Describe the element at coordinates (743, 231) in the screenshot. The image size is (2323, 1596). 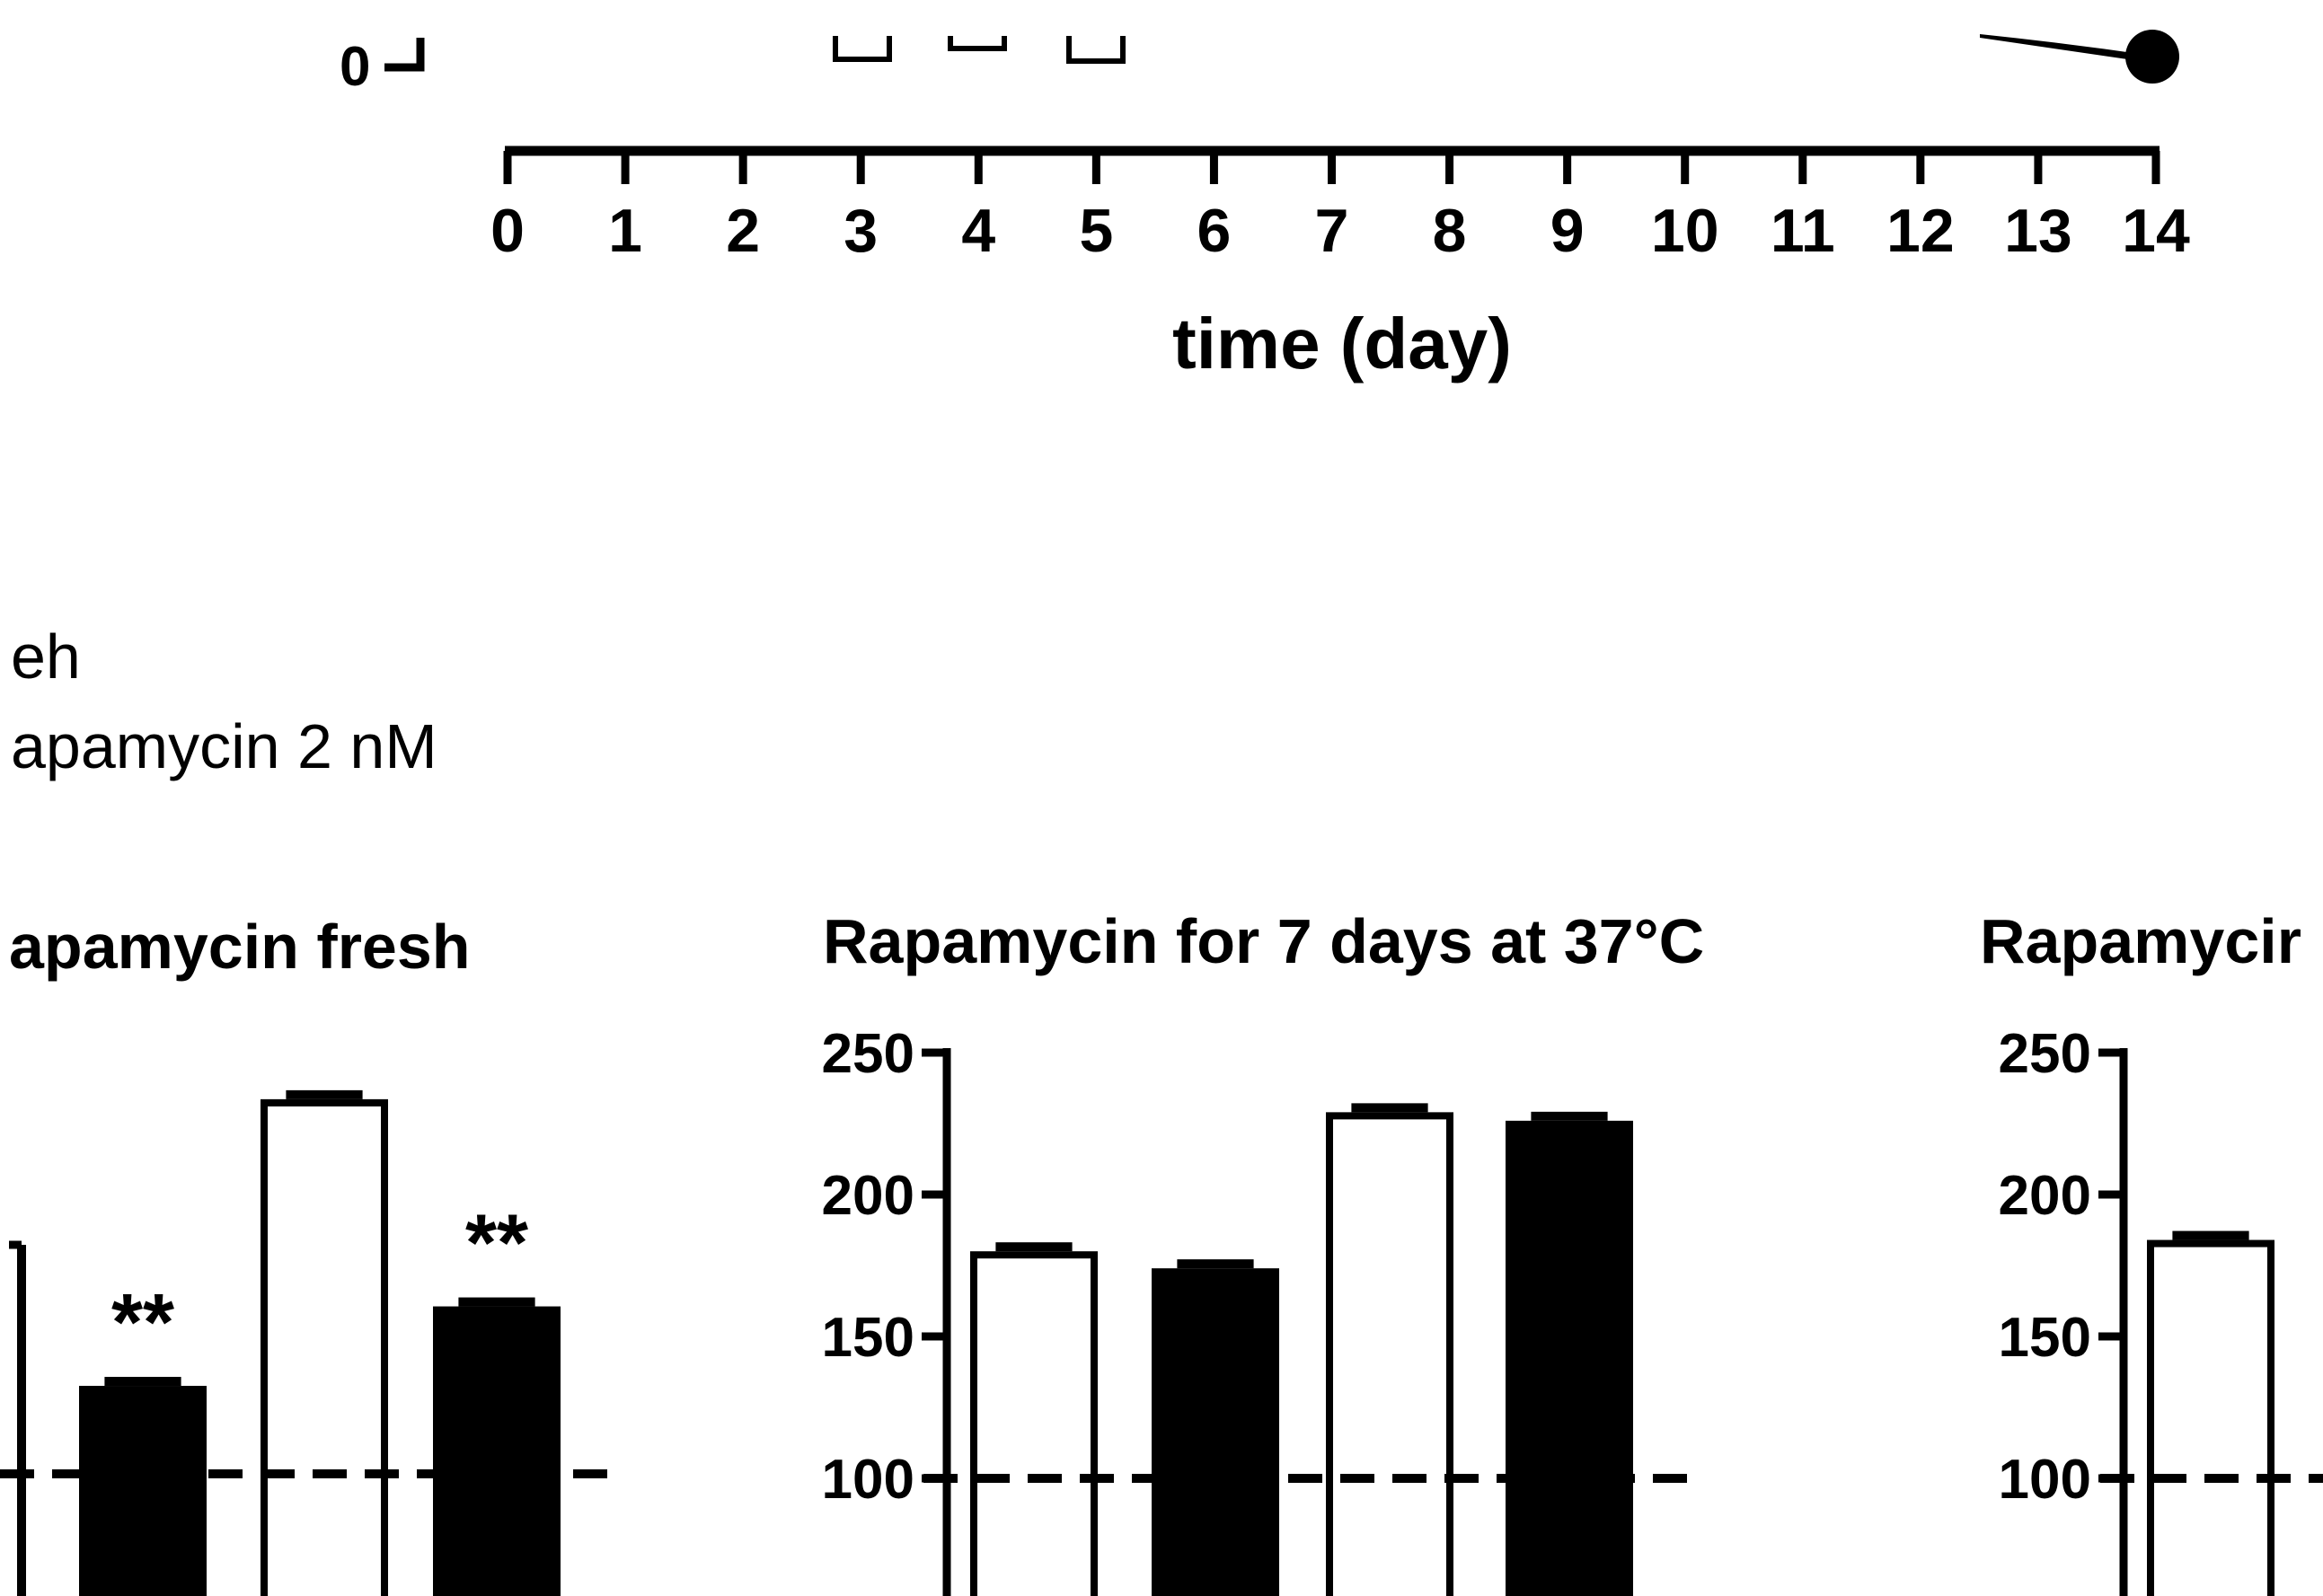
I see `timeline-x-tick-label: 2` at that location.